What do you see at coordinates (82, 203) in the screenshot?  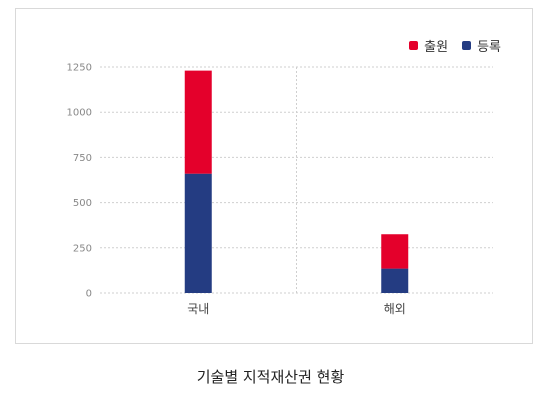 I see `y-tick-label-2: 500` at bounding box center [82, 203].